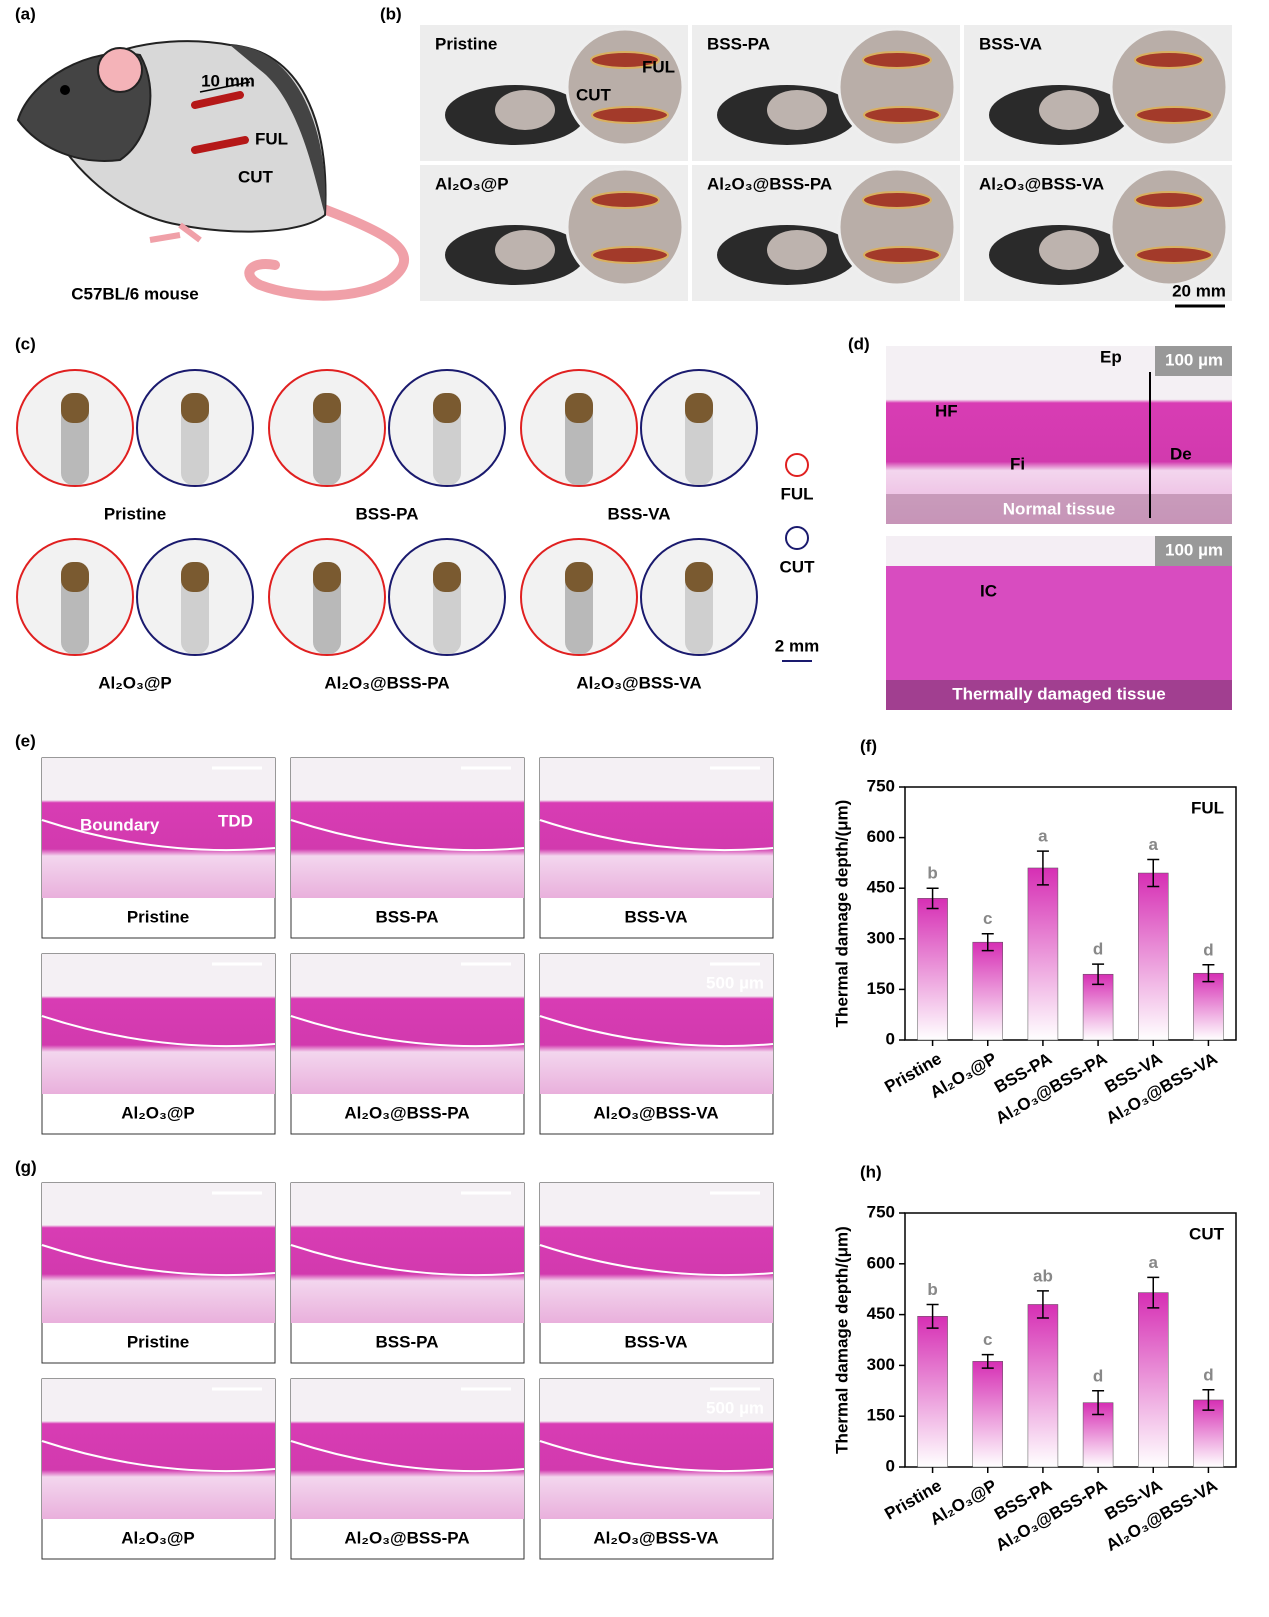 Image resolution: width=1269 pixels, height=1617 pixels. Describe the element at coordinates (987, 1339) in the screenshot. I see `significance-letter: c` at that location.